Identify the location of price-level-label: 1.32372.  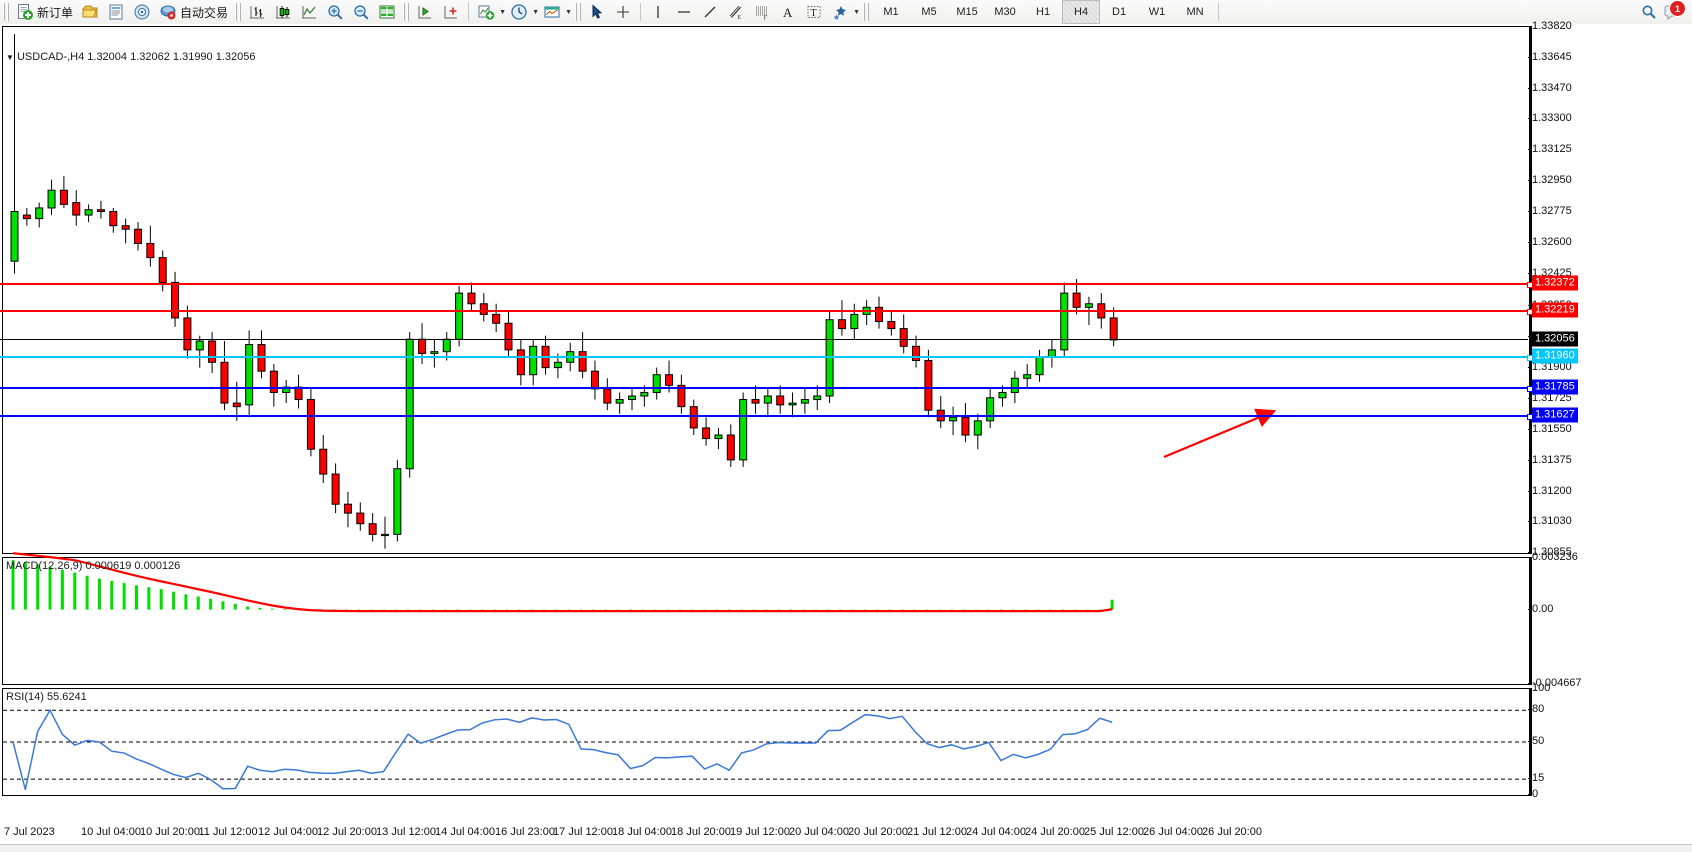
(1555, 283).